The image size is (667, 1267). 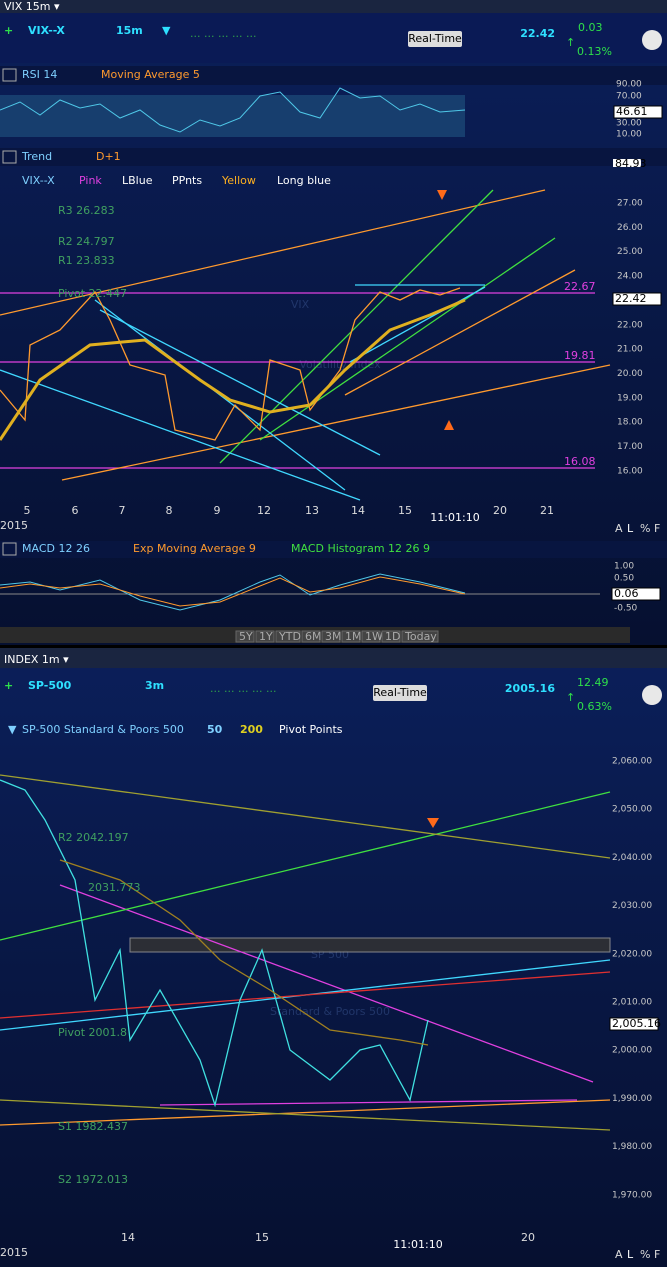 I want to click on rsi-band, so click(x=232, y=116).